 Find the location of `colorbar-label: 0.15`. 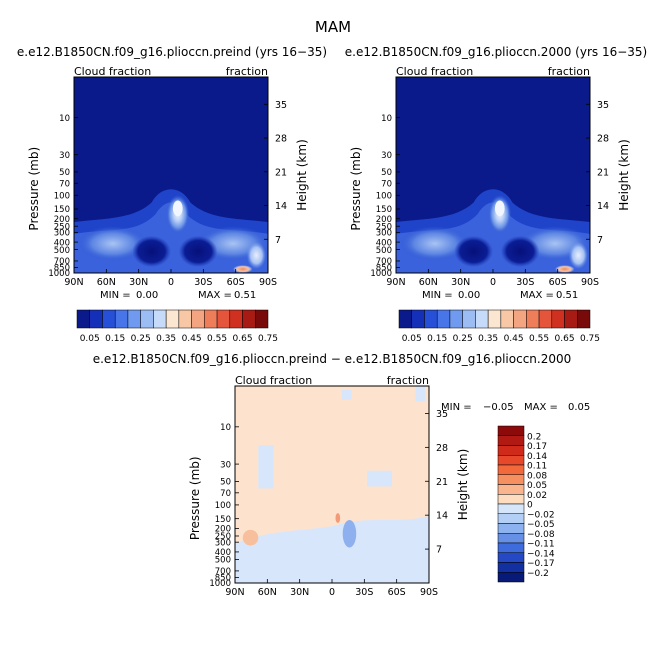

colorbar-label: 0.15 is located at coordinates (437, 339).